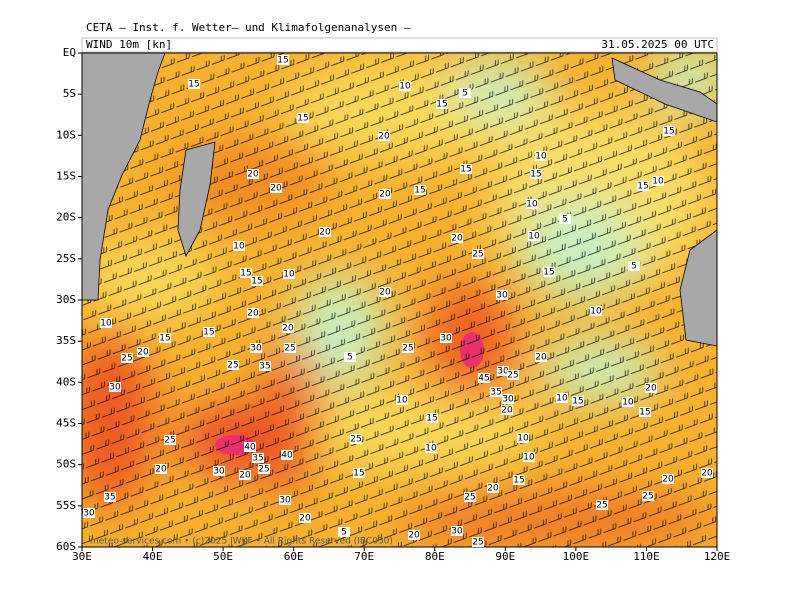 The image size is (800, 600). I want to click on lat-tick-label: 55S, so click(66, 505).